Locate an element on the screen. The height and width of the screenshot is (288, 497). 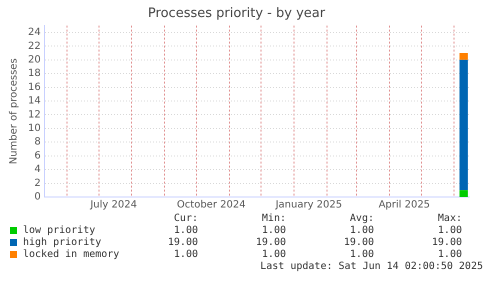
x-tick-label: July 2024 is located at coordinates (113, 205).